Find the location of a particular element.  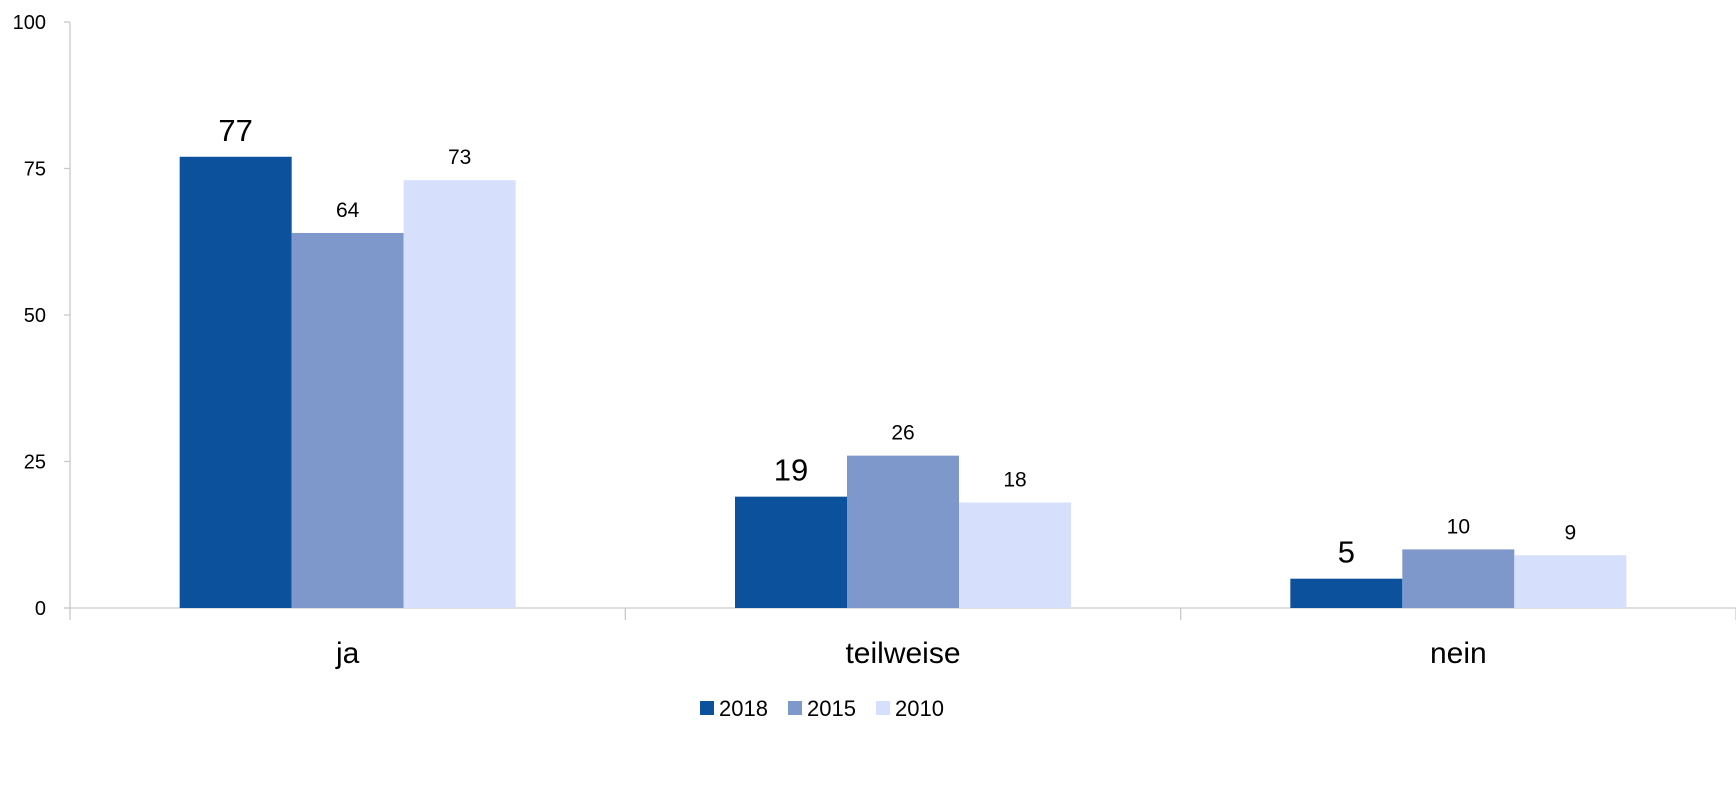

y-tick-label: 0 is located at coordinates (40, 609).